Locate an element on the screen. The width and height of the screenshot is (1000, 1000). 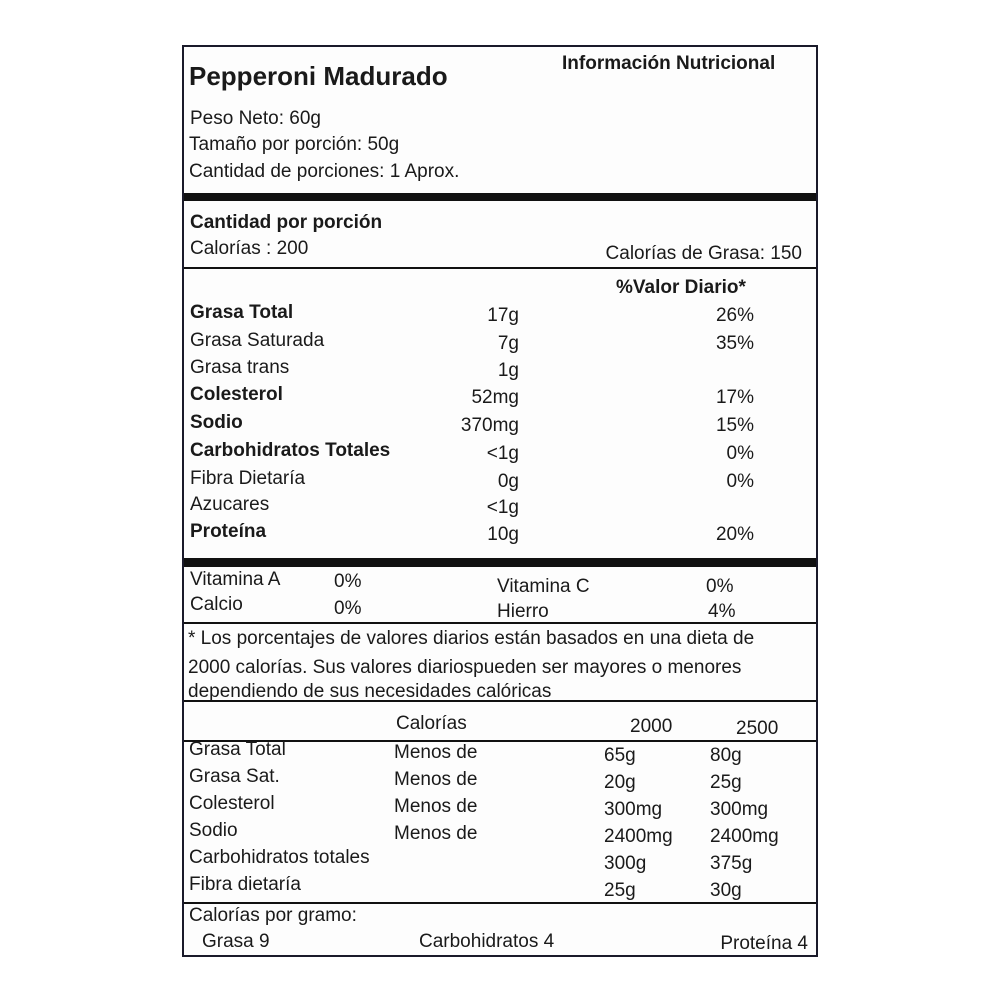
nutrient-name: Grasa Saturada is located at coordinates (257, 340).